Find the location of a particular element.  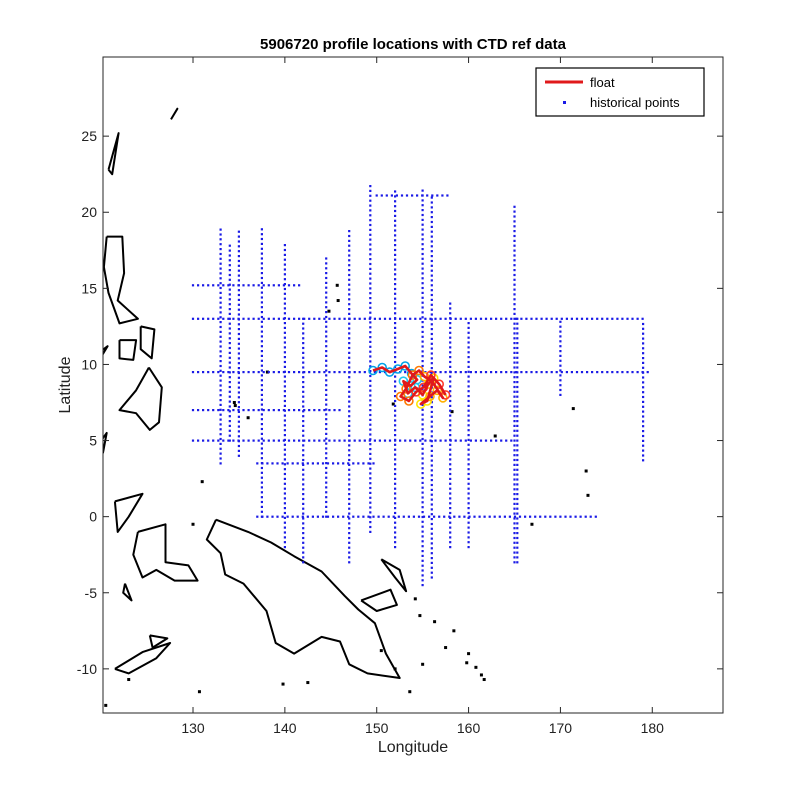

float-profile-marker is located at coordinates (437, 390).